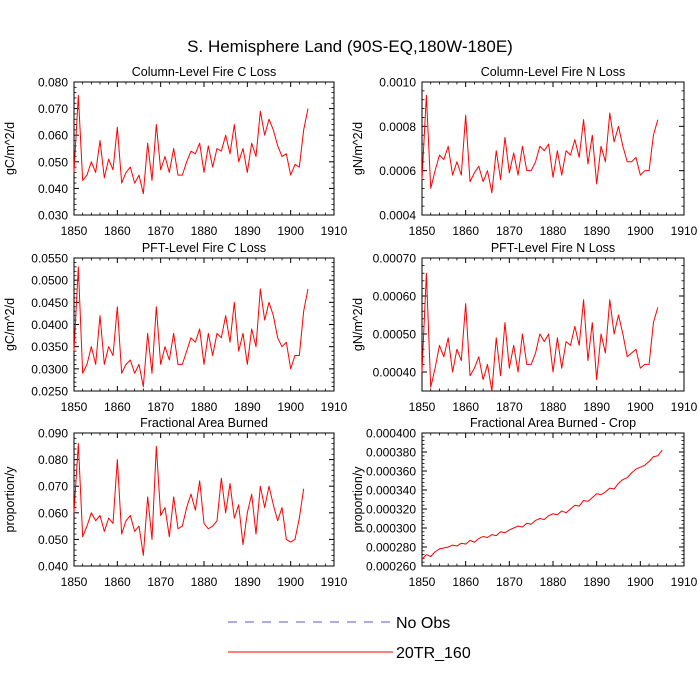 The image size is (700, 700). What do you see at coordinates (397, 83) in the screenshot?
I see `y-tick-label: 0.0010` at bounding box center [397, 83].